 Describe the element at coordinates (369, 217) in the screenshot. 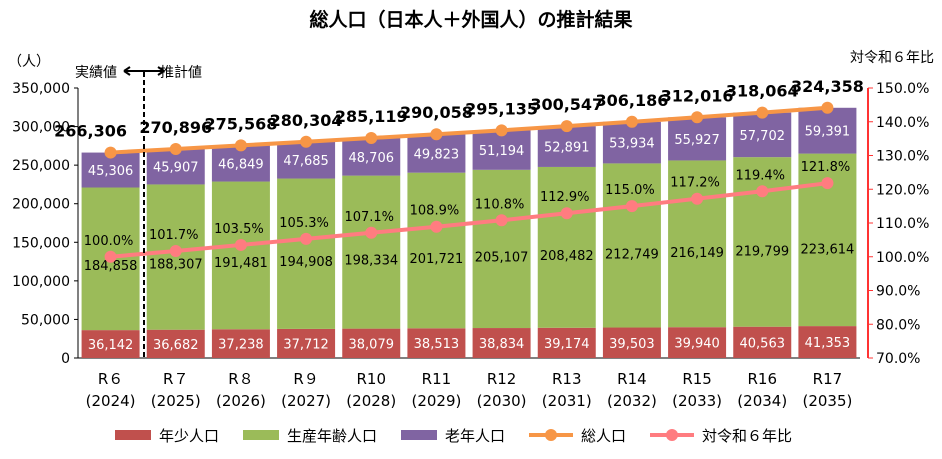

I see `ratio-label: 107.1%` at that location.